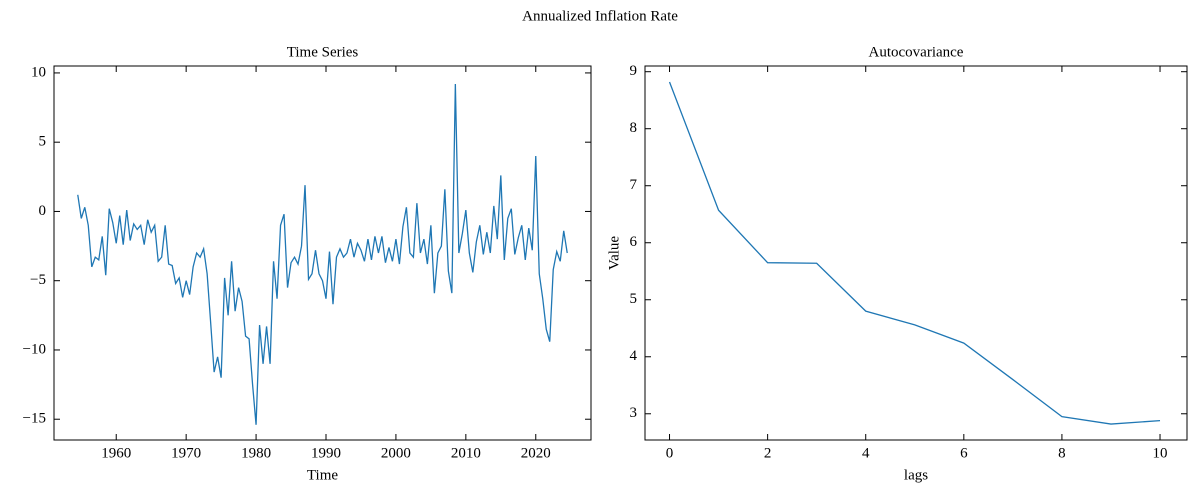 The width and height of the screenshot is (1200, 500). What do you see at coordinates (34, 349) in the screenshot?
I see `y-tick-label: −10` at bounding box center [34, 349].